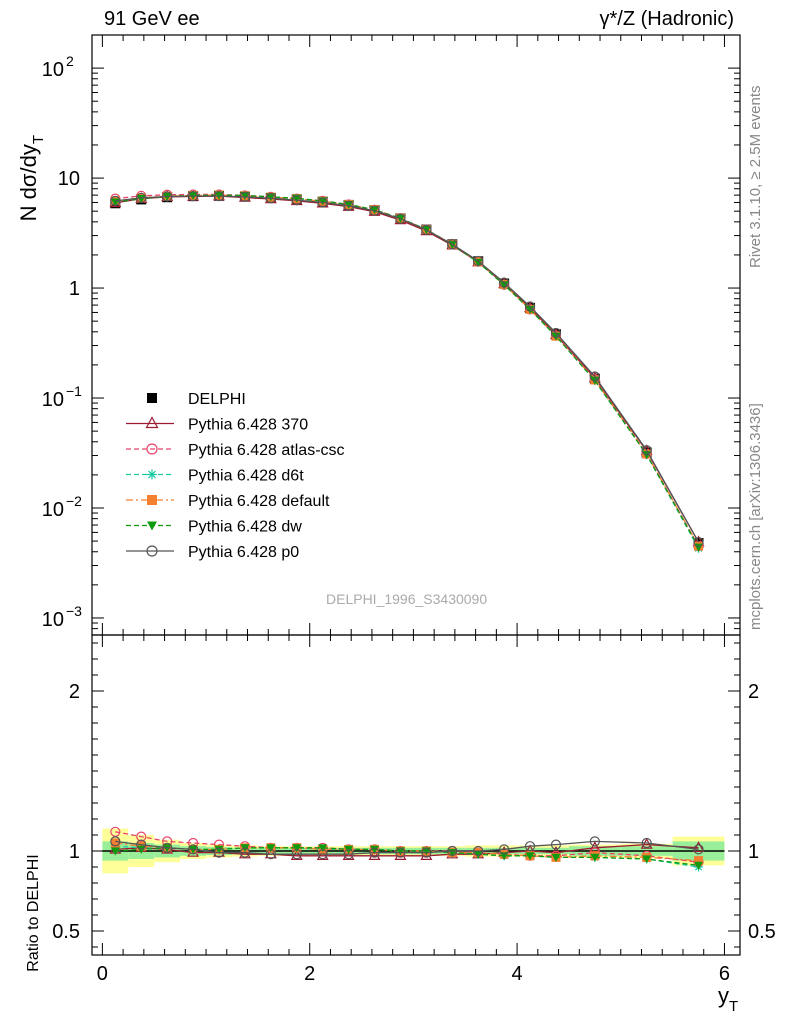 The width and height of the screenshot is (786, 1024). Describe the element at coordinates (517, 974) in the screenshot. I see `x-tick-label: 4` at that location.